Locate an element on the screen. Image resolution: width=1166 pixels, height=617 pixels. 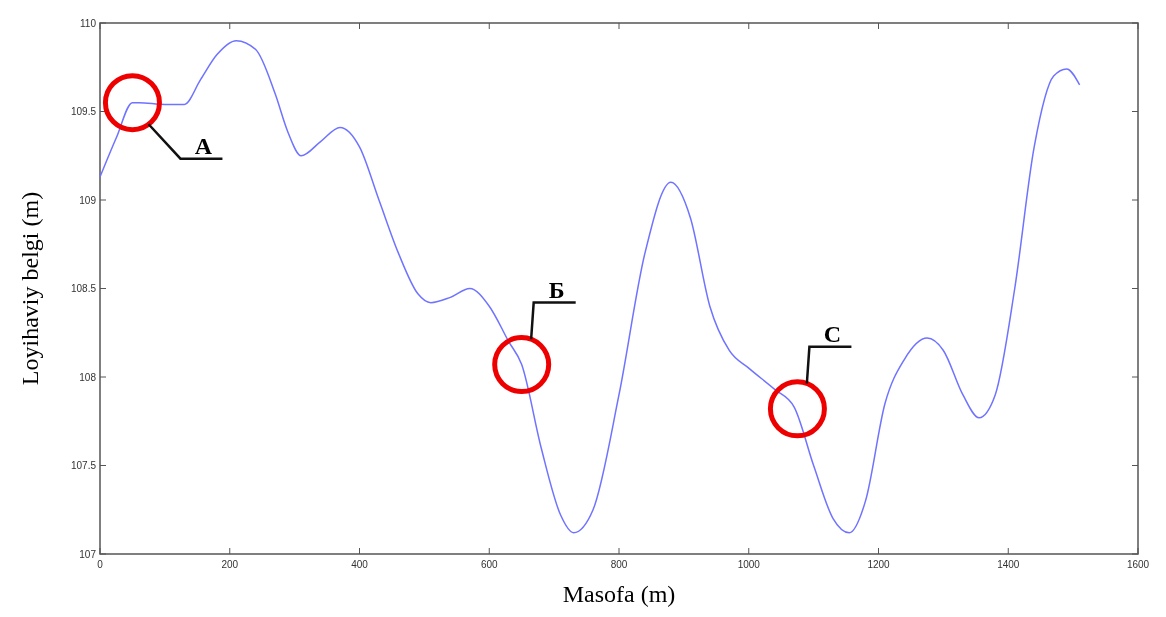
y-axis-title: Loyihaviy belgi (m) is located at coordinates (30, 288).